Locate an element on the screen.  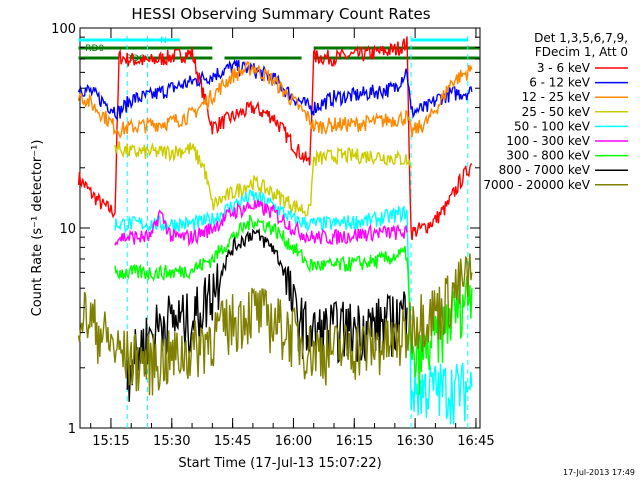
series-line-12-25-kev is located at coordinates (275, 99).